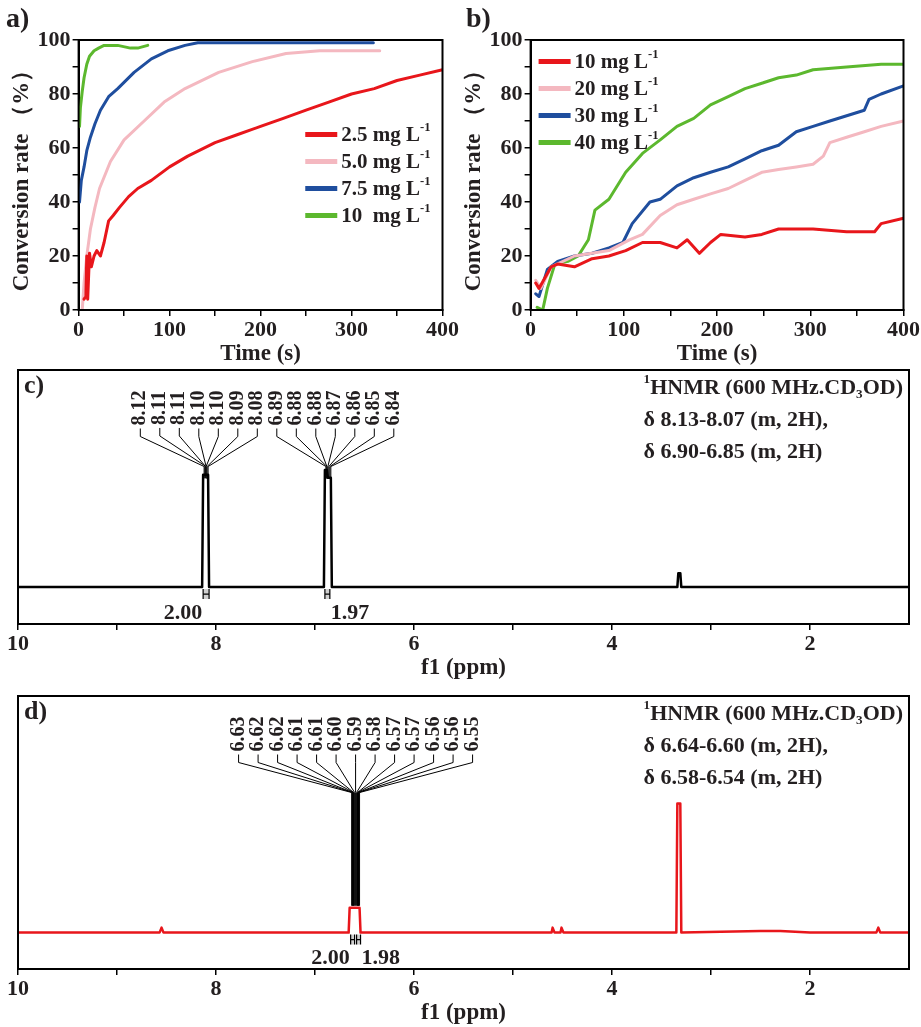 This screenshot has width=921, height=1027. What do you see at coordinates (18, 18) in the screenshot?
I see `chart-title: a)` at bounding box center [18, 18].